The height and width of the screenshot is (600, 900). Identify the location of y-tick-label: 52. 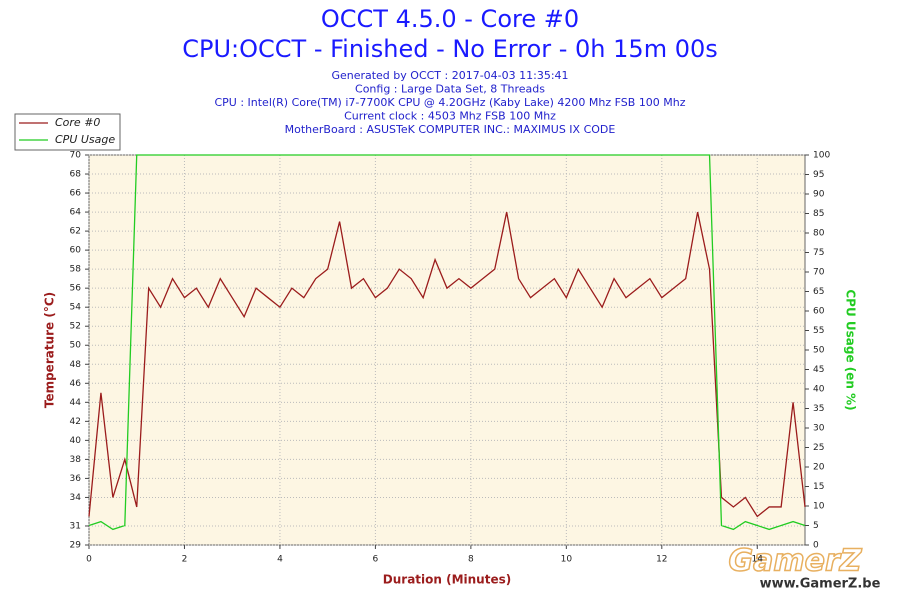
(75, 327).